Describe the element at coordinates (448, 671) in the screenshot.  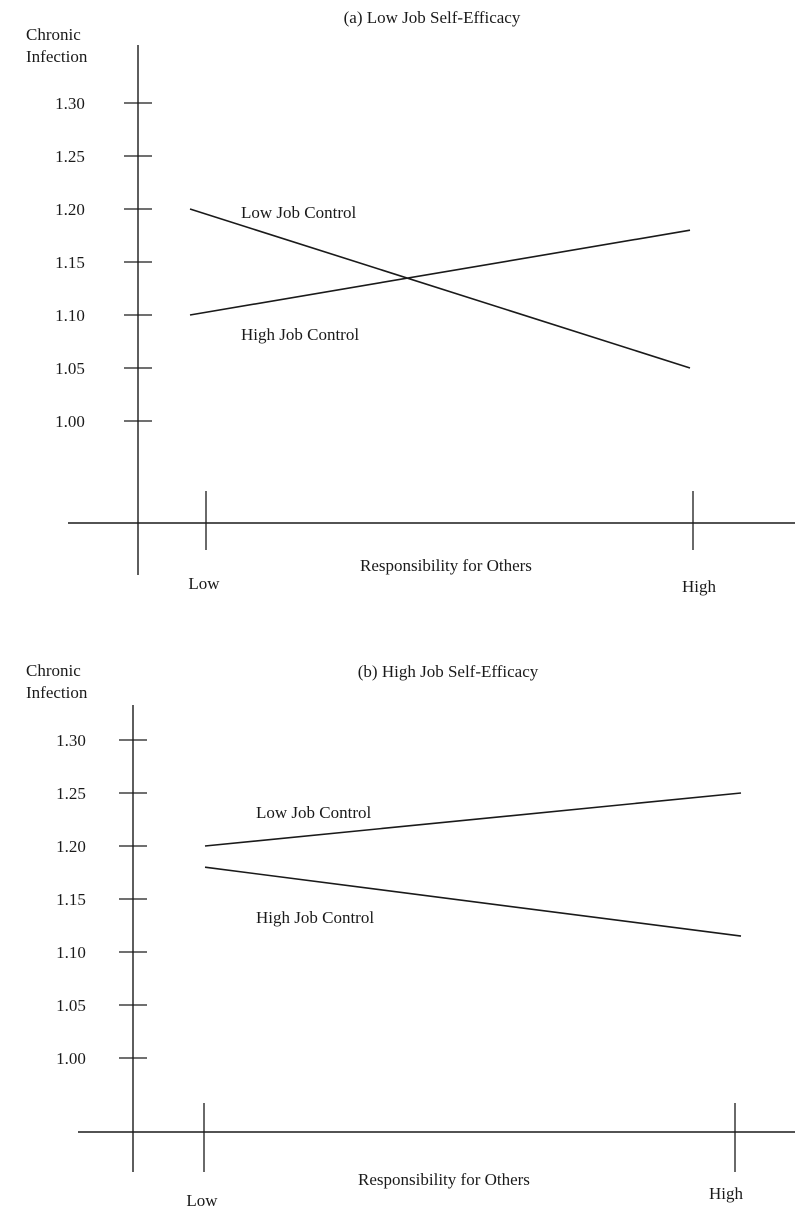
I see `panel-title: (b) High Job Self-Efficacy` at that location.